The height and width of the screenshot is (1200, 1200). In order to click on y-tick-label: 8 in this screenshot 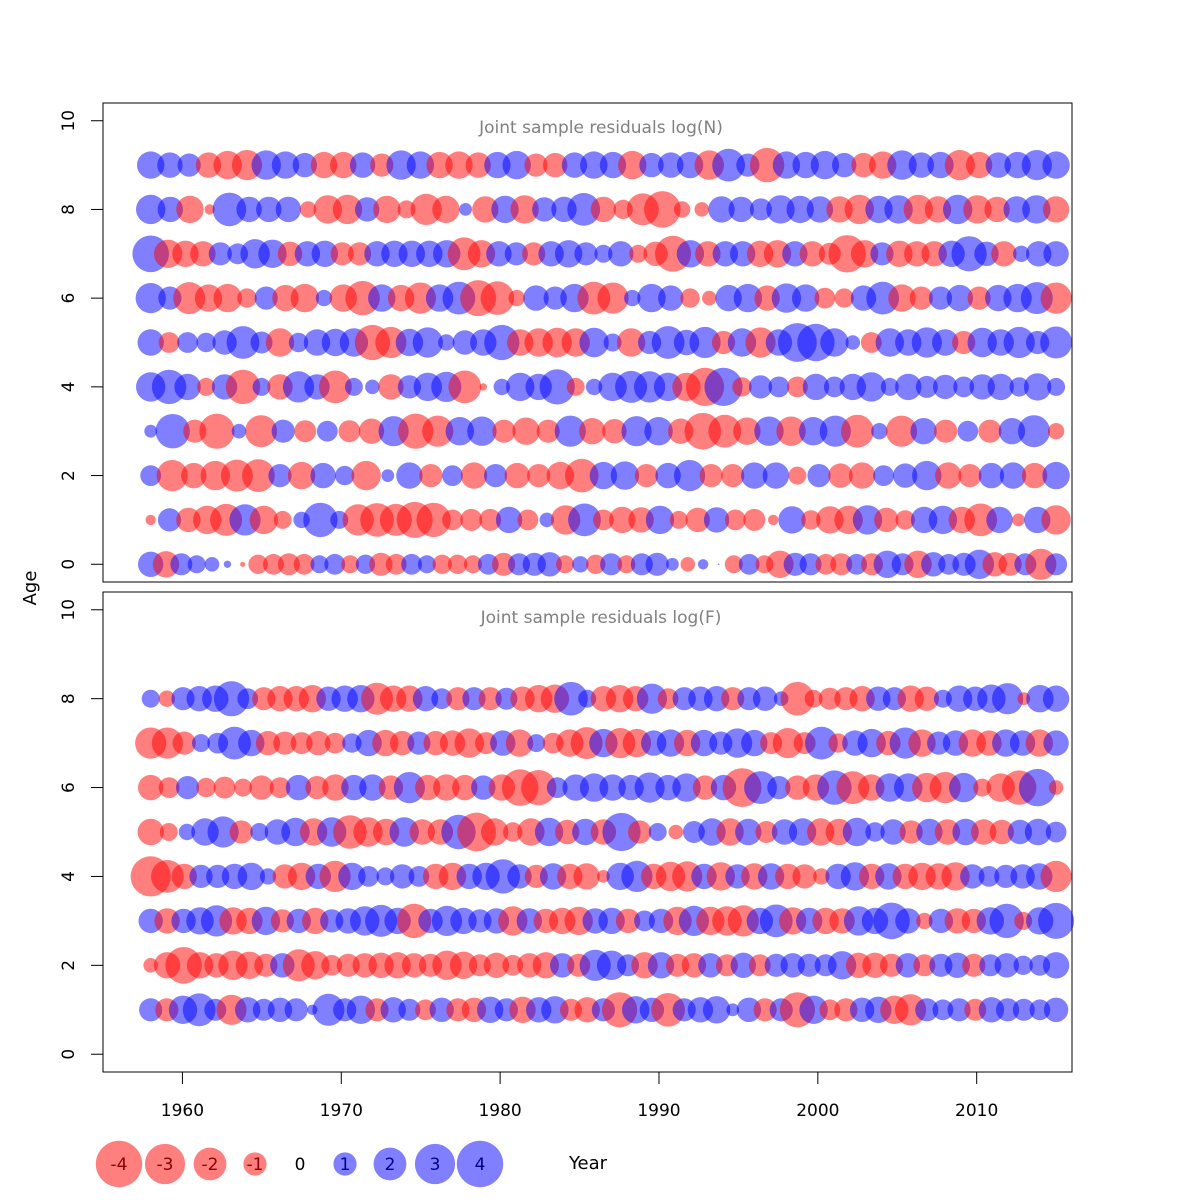, I will do `click(69, 209)`.